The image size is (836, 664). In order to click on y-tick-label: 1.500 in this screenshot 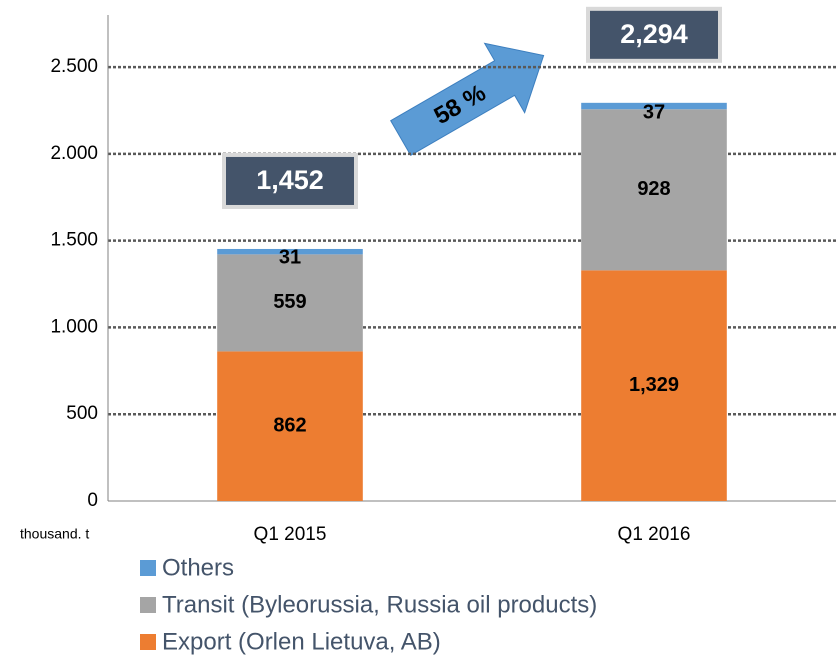, I will do `click(74, 240)`.